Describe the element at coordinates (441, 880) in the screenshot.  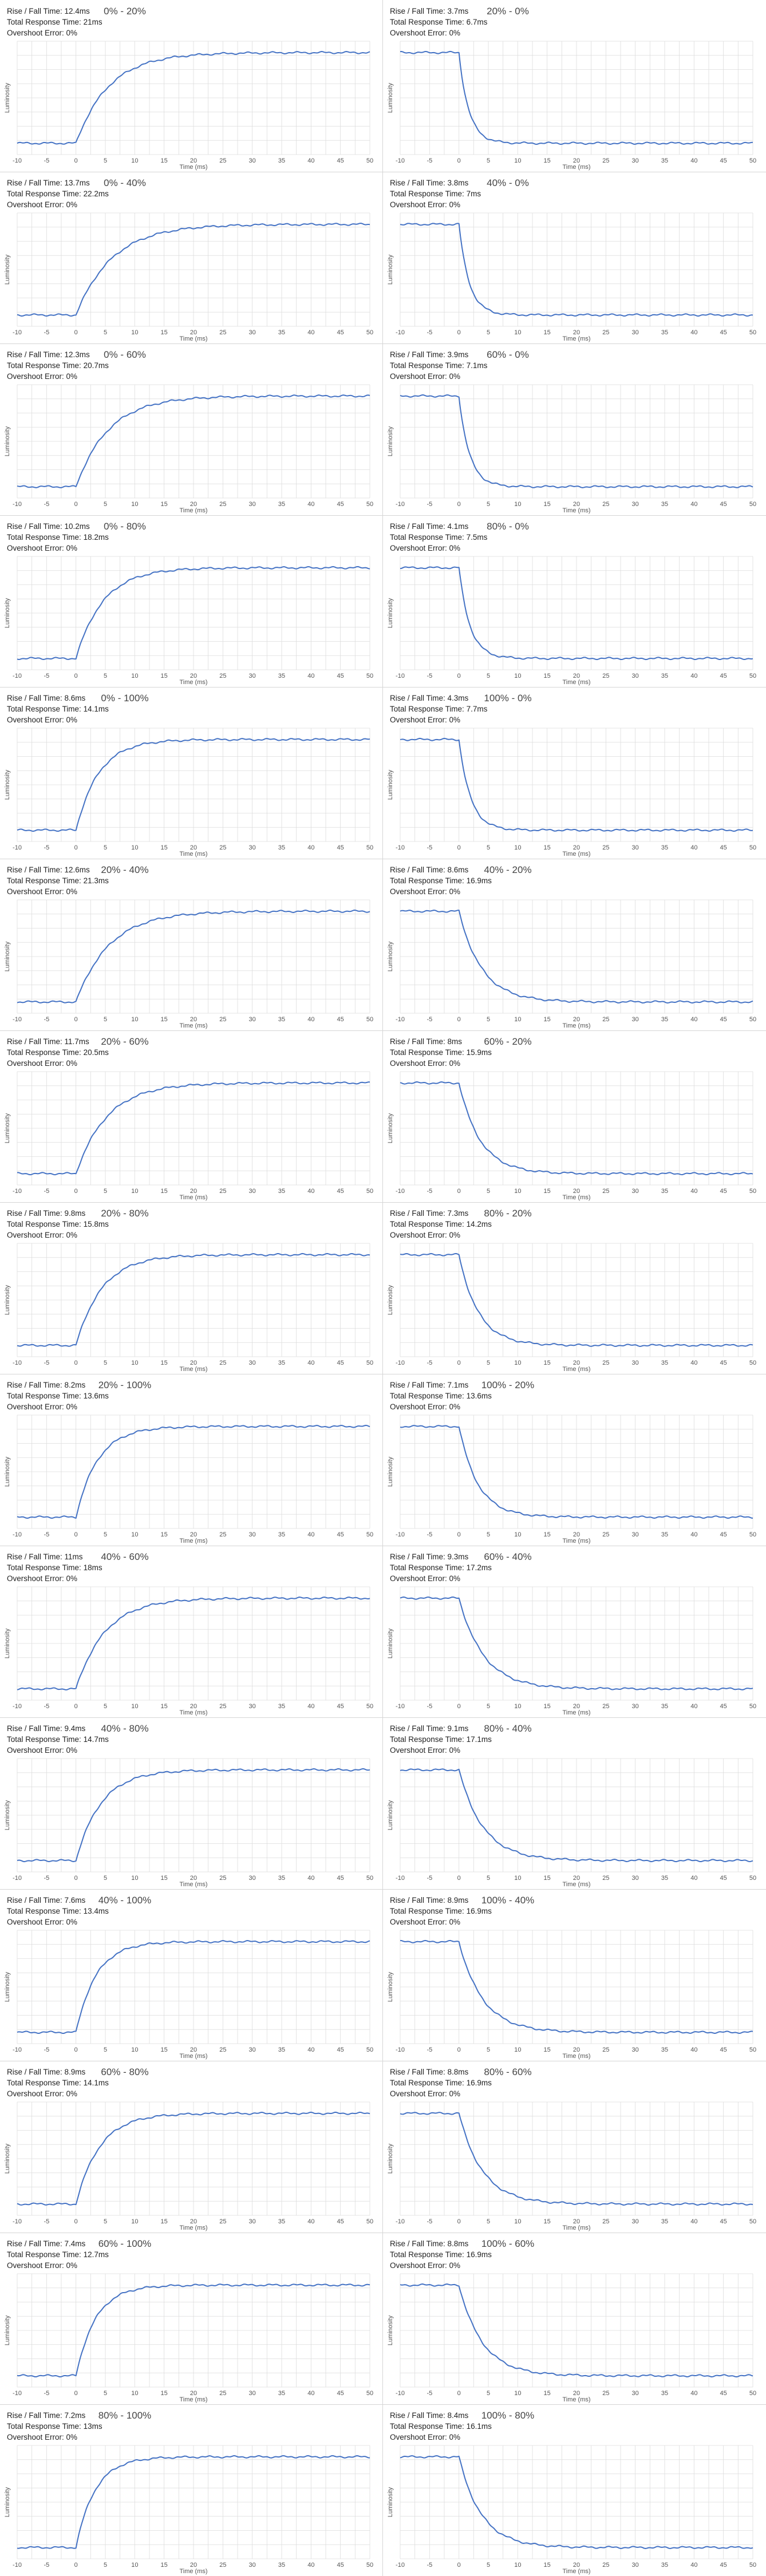
I see `total-response-time: Total Response Time: 16.9ms` at that location.